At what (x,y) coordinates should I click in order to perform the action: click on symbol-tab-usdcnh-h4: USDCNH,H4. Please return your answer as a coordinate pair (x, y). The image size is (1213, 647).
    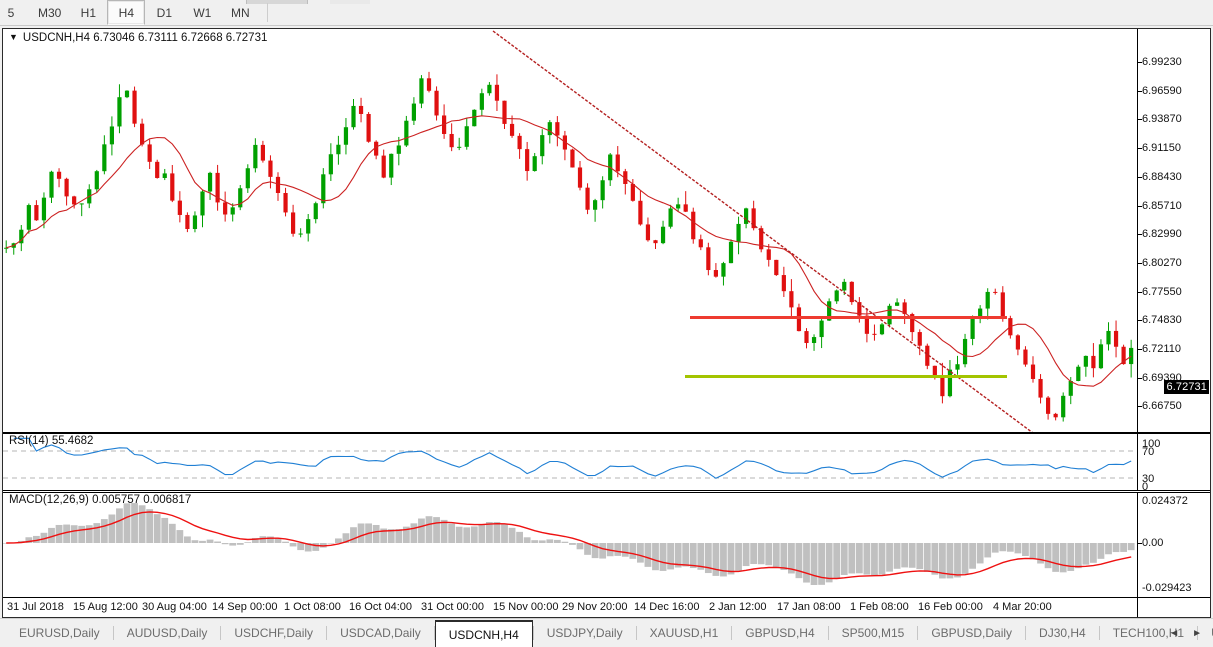
    Looking at the image, I should click on (483, 633).